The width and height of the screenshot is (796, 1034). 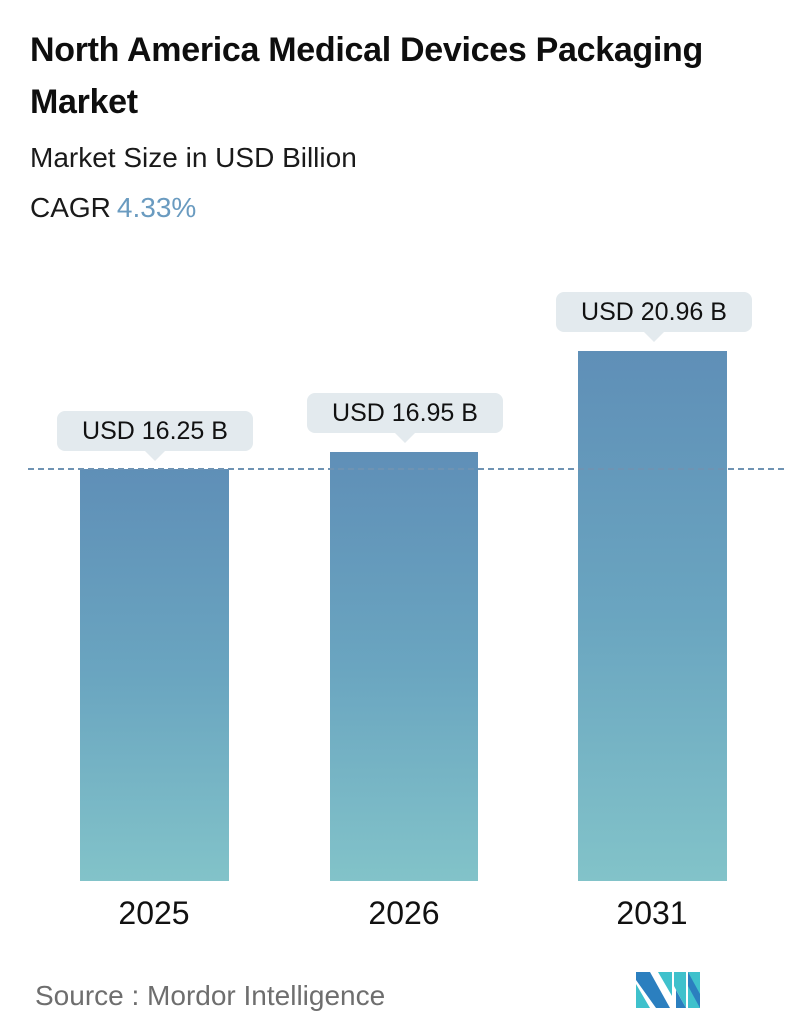 What do you see at coordinates (155, 436) in the screenshot?
I see `data-label-2025: USD 16.25 B` at bounding box center [155, 436].